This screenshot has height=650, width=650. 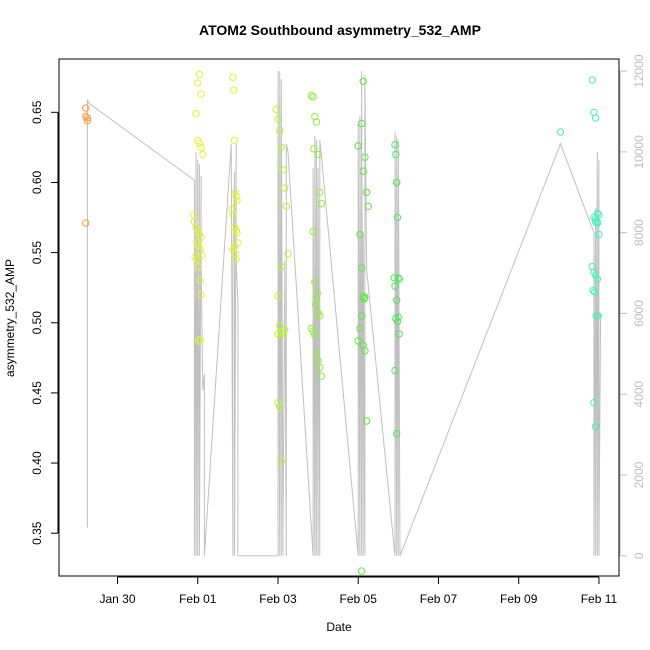 What do you see at coordinates (639, 555) in the screenshot?
I see `right-y-tick-label: 0` at bounding box center [639, 555].